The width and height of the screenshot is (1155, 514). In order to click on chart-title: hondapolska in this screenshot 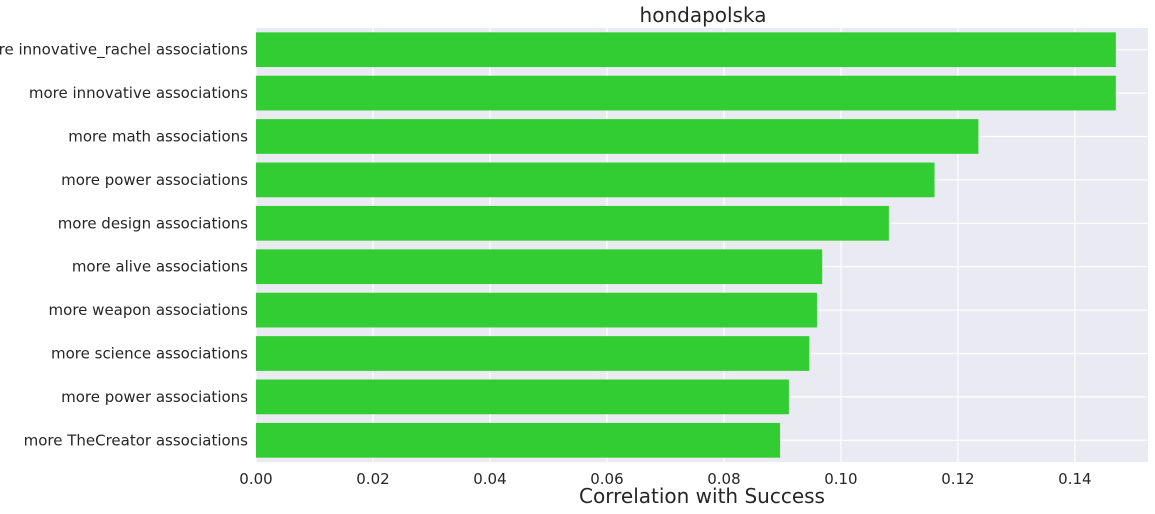, I will do `click(703, 15)`.